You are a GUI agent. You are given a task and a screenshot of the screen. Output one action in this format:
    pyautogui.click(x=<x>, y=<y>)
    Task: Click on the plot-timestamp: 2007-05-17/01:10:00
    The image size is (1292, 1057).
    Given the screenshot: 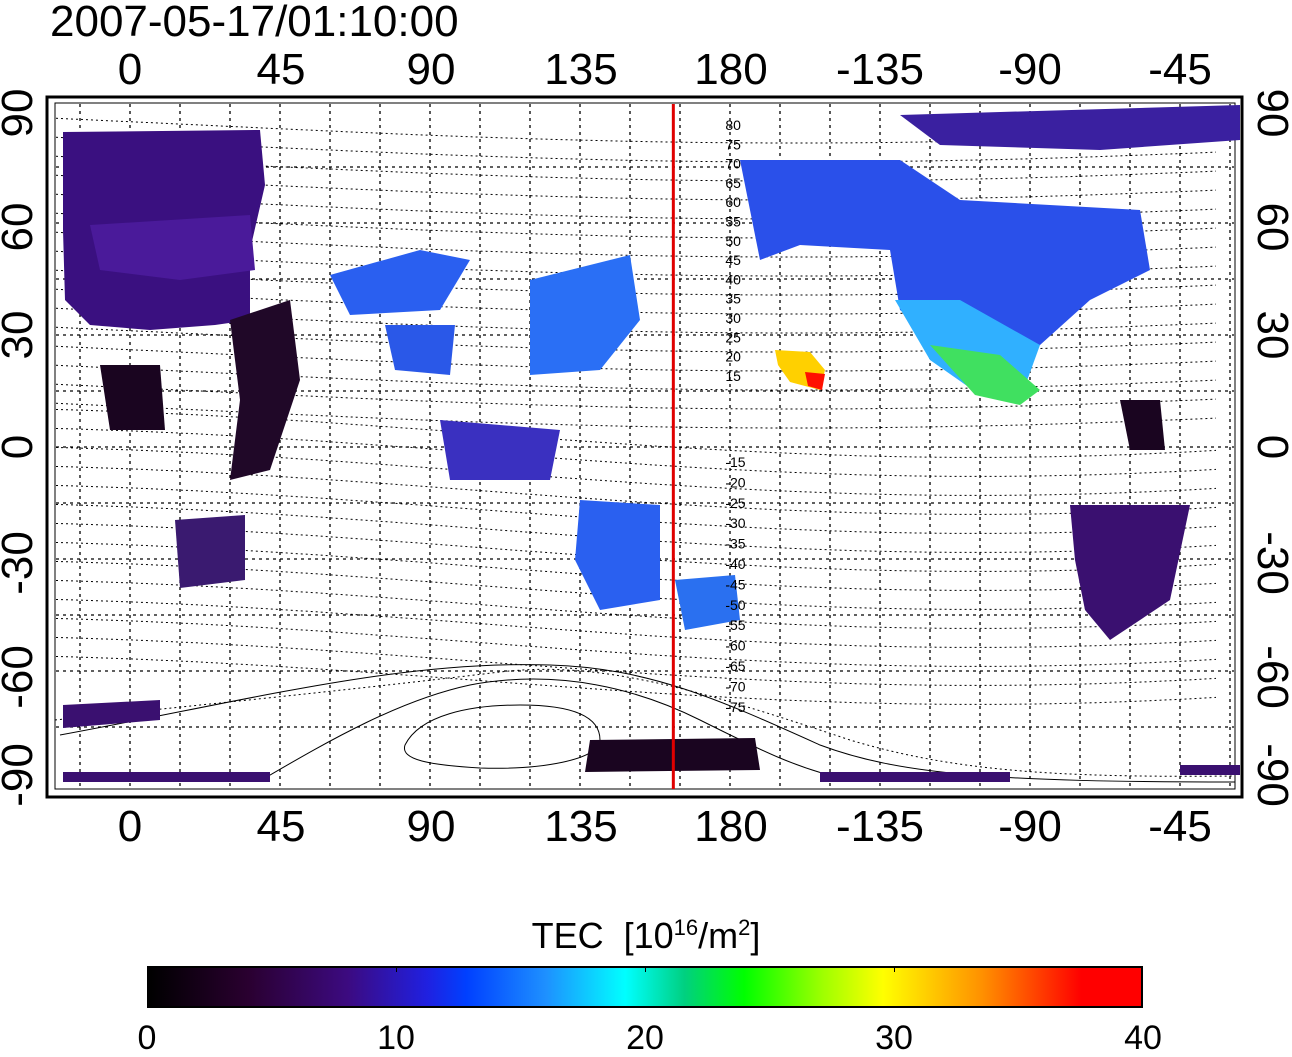 What is the action you would take?
    pyautogui.click(x=254, y=23)
    